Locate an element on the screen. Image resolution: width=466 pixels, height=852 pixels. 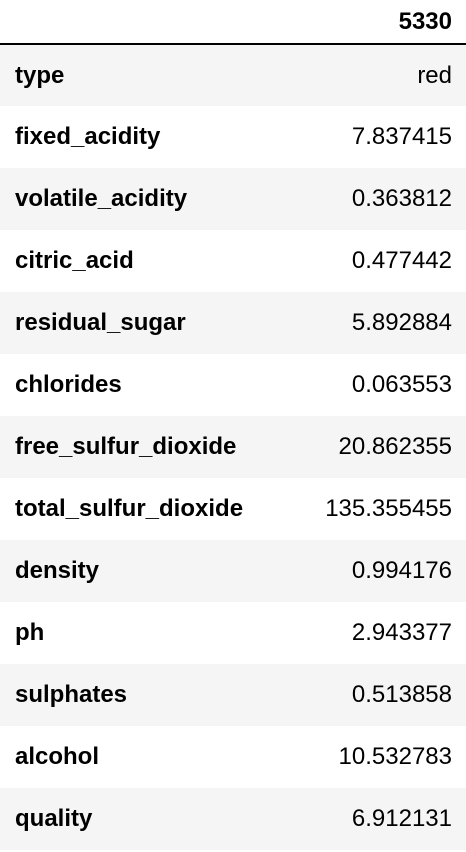
table-row: chlorides 0.063553 is located at coordinates (233, 385).